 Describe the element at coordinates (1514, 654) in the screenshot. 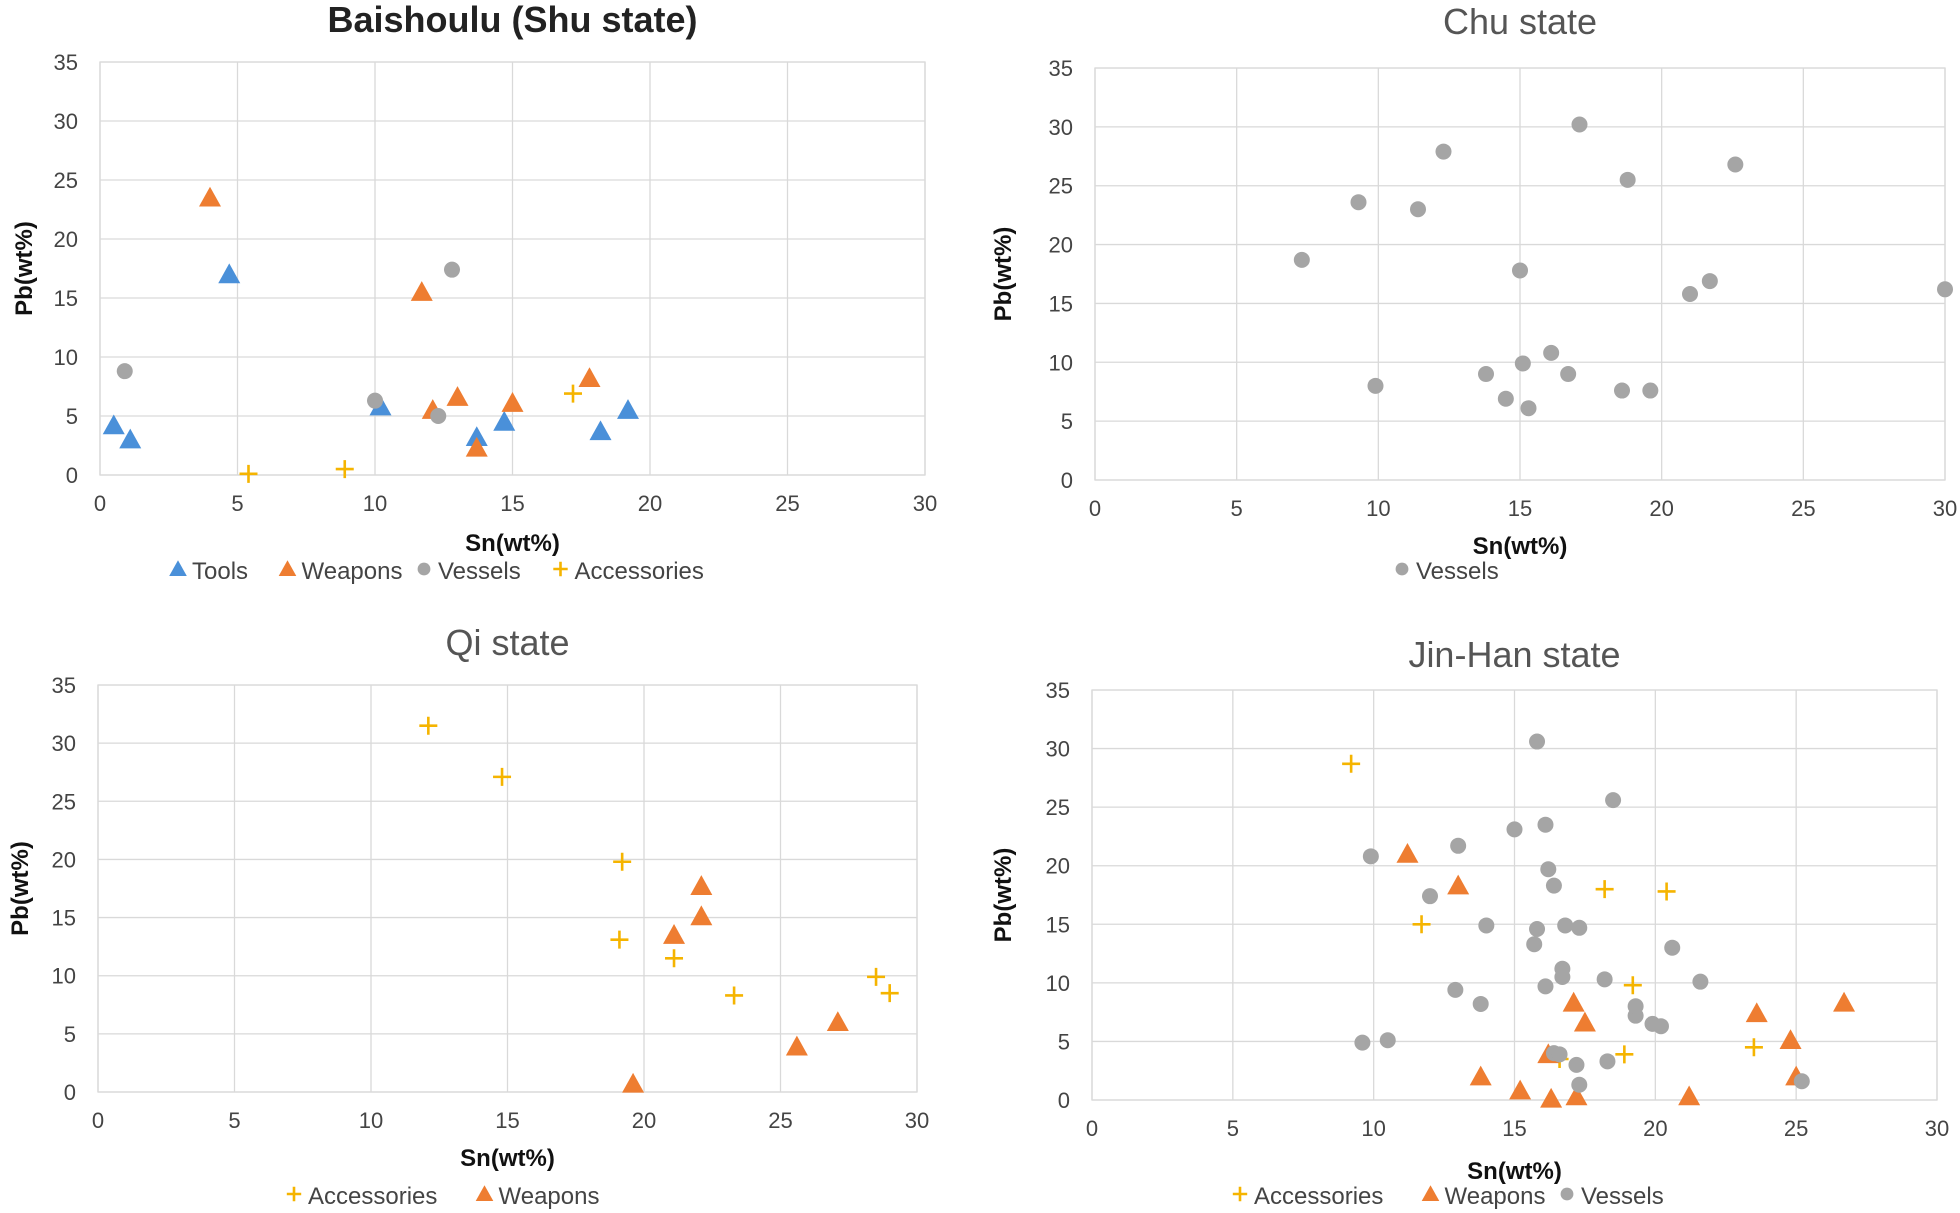

I see `chart-title: Jin-Han state` at that location.